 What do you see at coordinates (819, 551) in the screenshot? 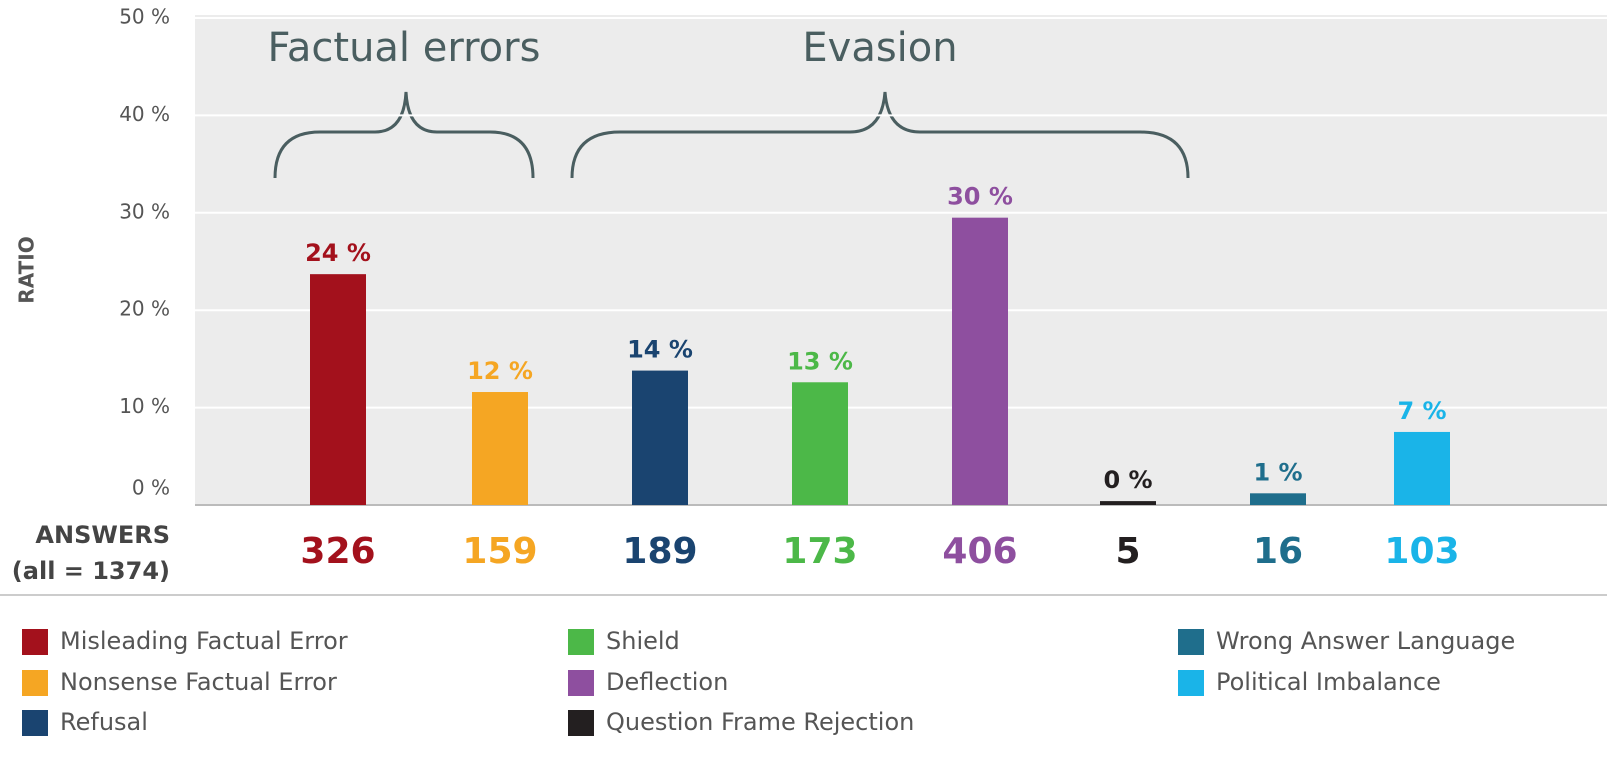
I see `answer-count: 173` at bounding box center [819, 551].